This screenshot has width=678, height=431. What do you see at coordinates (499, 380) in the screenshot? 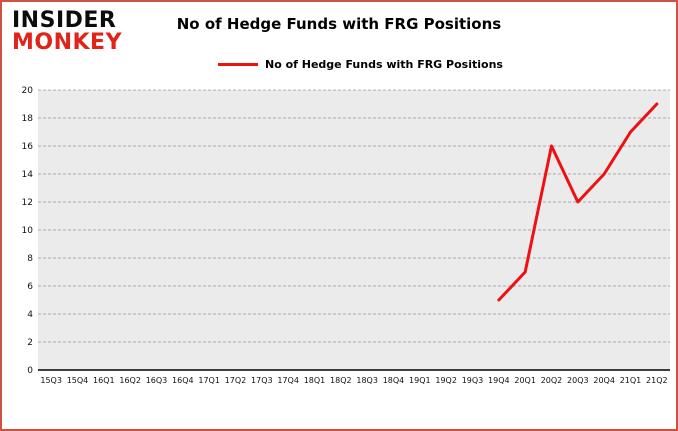
I see `x-tick-label: 19Q4` at bounding box center [499, 380].